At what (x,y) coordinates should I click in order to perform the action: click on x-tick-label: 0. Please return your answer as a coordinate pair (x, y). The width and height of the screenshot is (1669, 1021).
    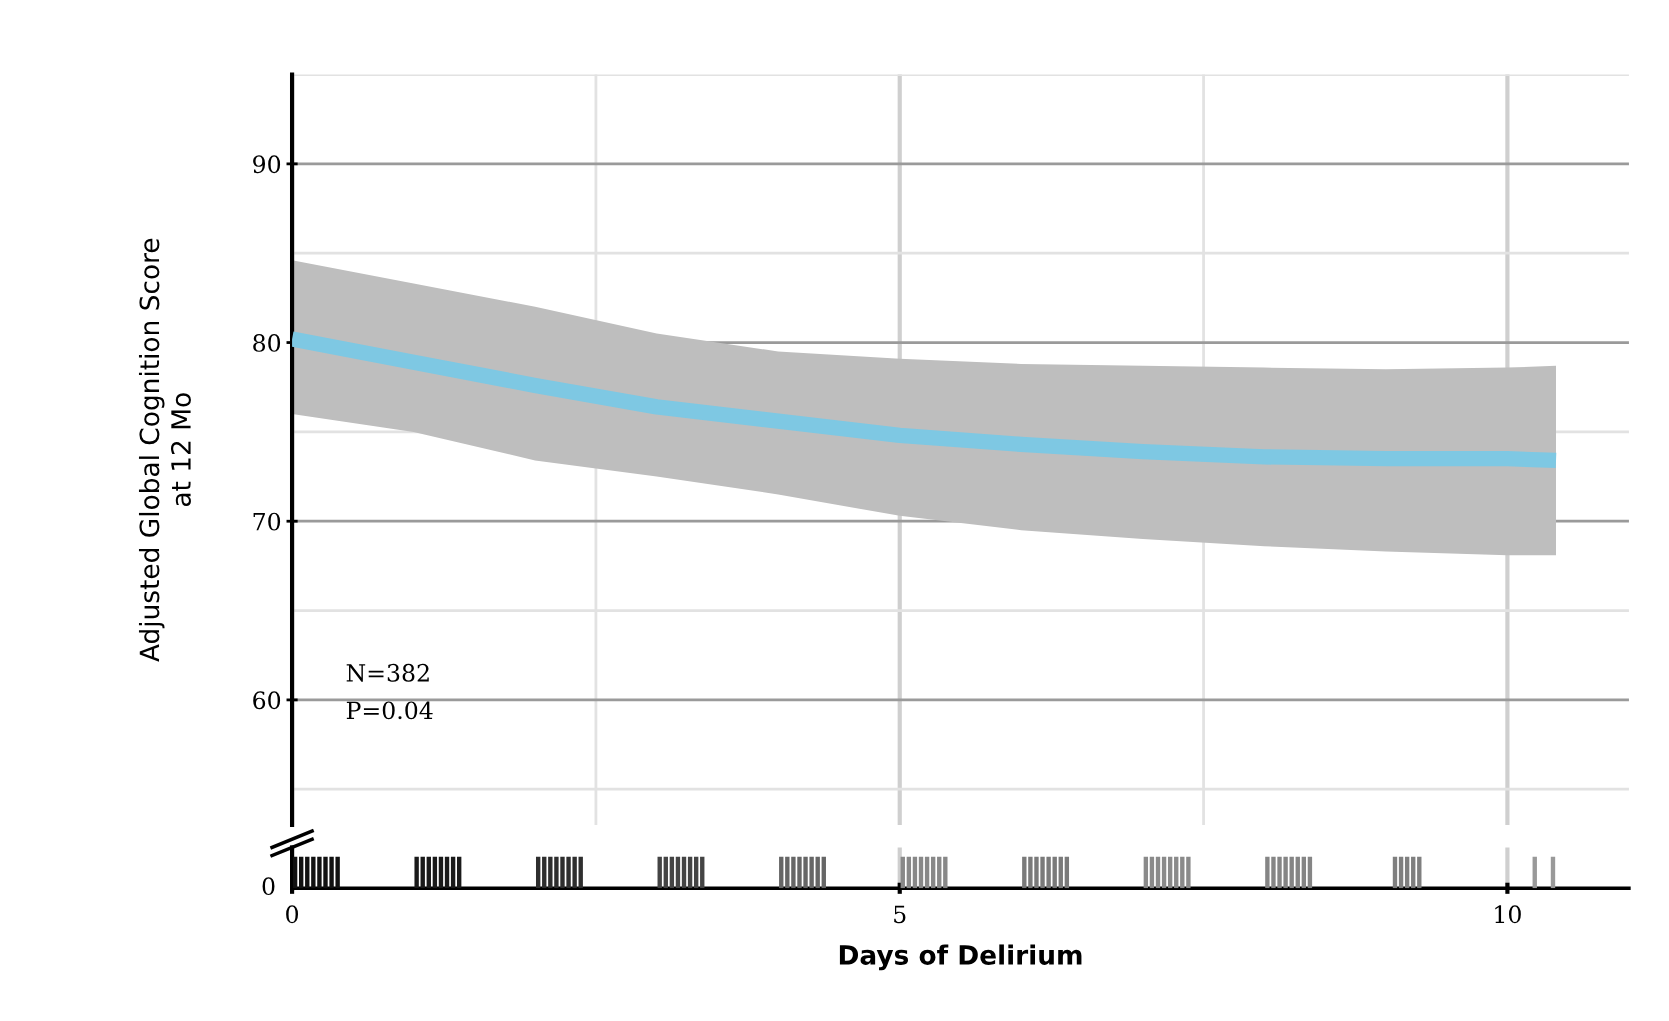
    Looking at the image, I should click on (292, 914).